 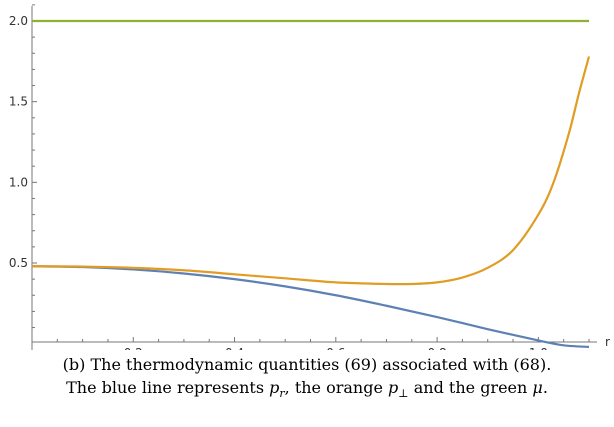 What do you see at coordinates (403, 394) in the screenshot?
I see `perp-subscript: ⊥` at bounding box center [403, 394].